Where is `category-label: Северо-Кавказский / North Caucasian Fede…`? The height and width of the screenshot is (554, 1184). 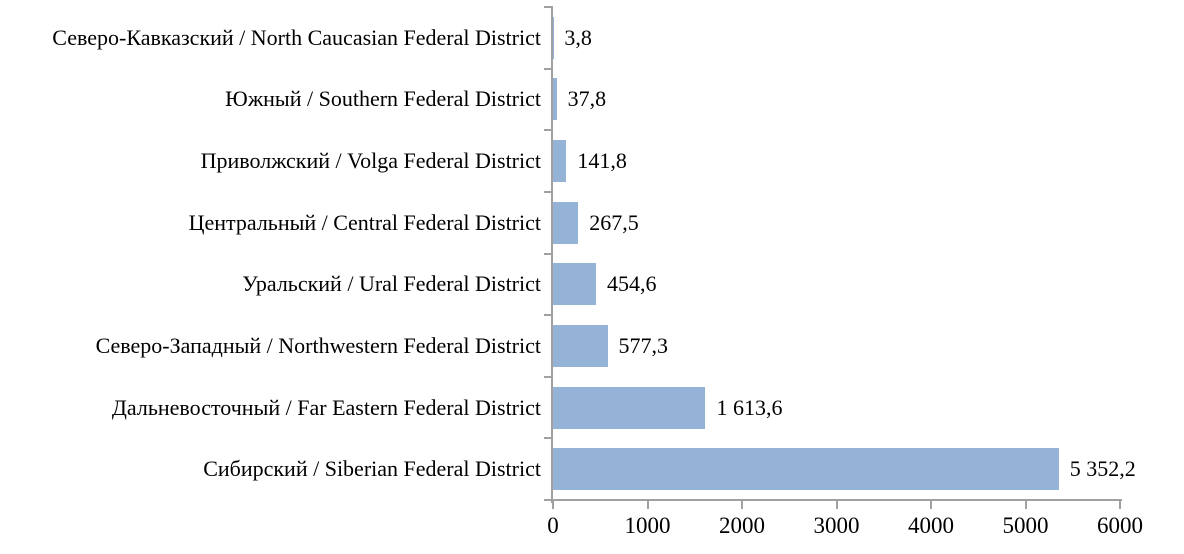
category-label: Северо-Кавказский / North Caucasian Fede… is located at coordinates (296, 37).